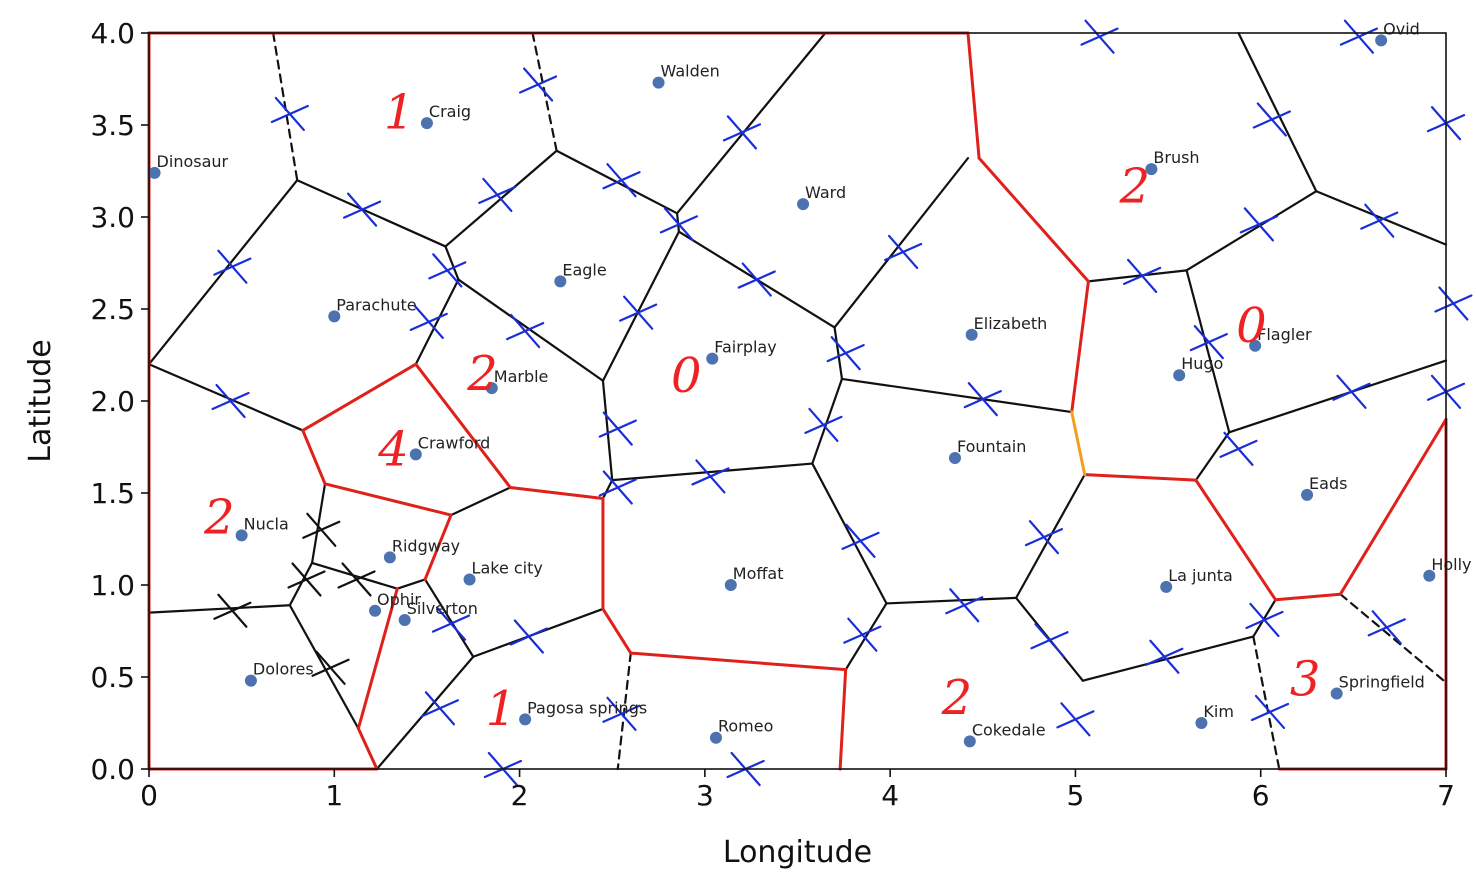  What do you see at coordinates (797, 852) in the screenshot?
I see `x-axis-label: Longitude` at bounding box center [797, 852].